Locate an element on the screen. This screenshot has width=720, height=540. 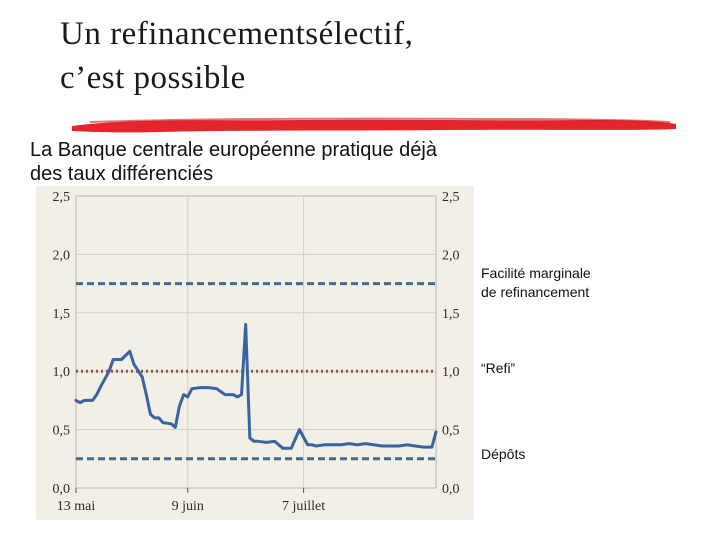
legend-deposits-label: Dépôts is located at coordinates (503, 454).